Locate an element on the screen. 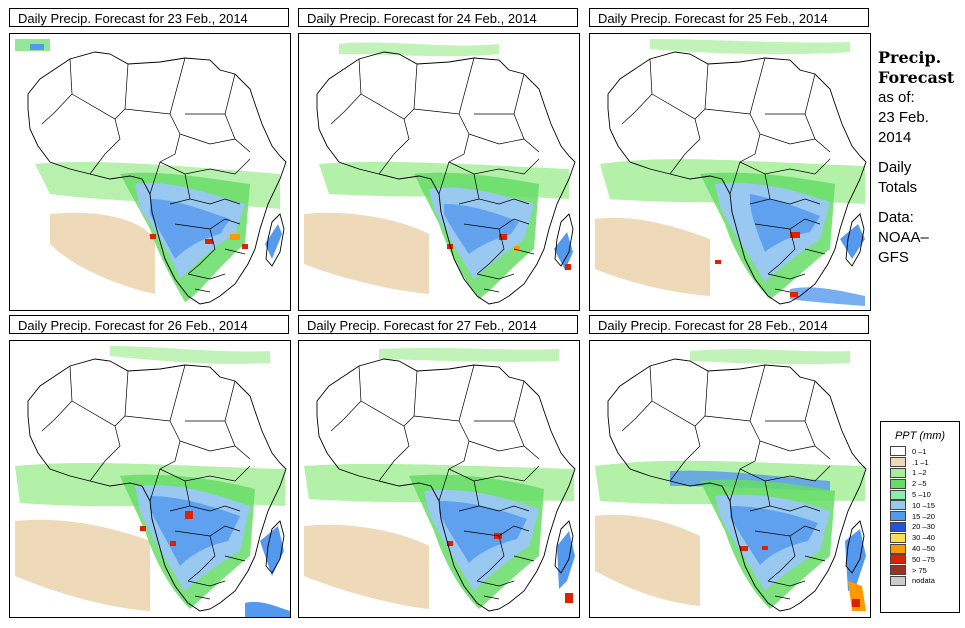 This screenshot has width=965, height=628. legend-label: > 75 is located at coordinates (919, 570).